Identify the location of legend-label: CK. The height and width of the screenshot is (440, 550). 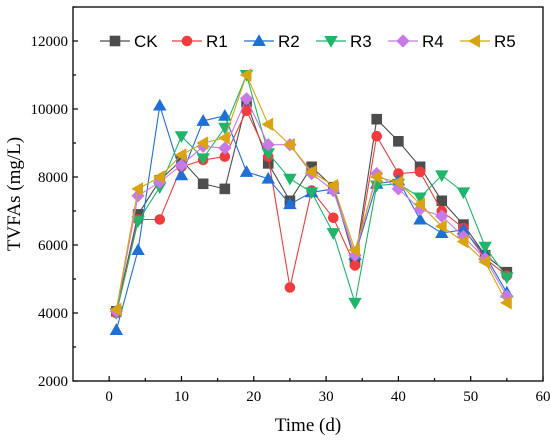
(146, 41).